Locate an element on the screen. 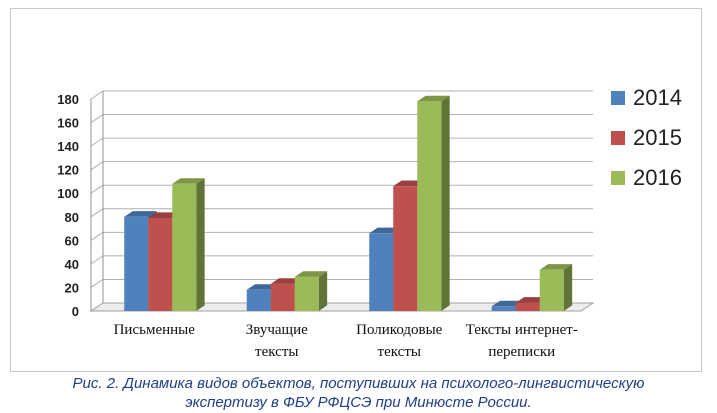 Image resolution: width=717 pixels, height=413 pixels. legend-label: 2016 is located at coordinates (657, 177).